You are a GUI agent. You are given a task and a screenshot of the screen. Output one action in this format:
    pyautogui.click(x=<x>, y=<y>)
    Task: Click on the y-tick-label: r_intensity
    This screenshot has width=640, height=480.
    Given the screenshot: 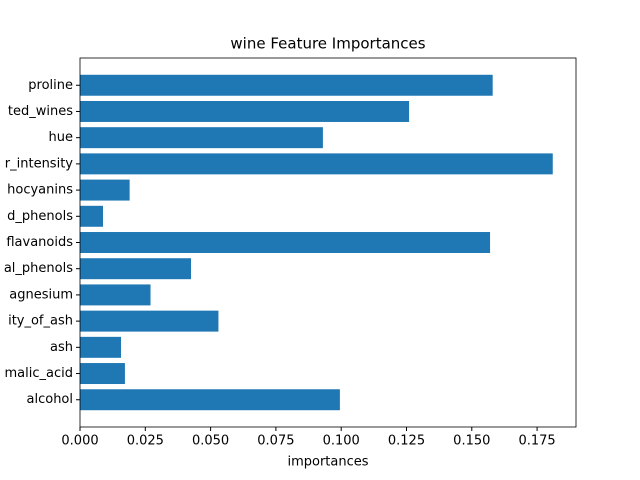 What is the action you would take?
    pyautogui.click(x=39, y=163)
    